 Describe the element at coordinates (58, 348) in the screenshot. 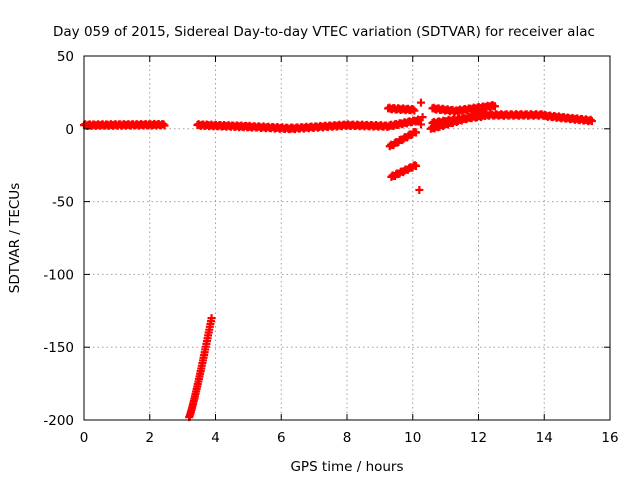

I see `y-tick-label: -150` at that location.